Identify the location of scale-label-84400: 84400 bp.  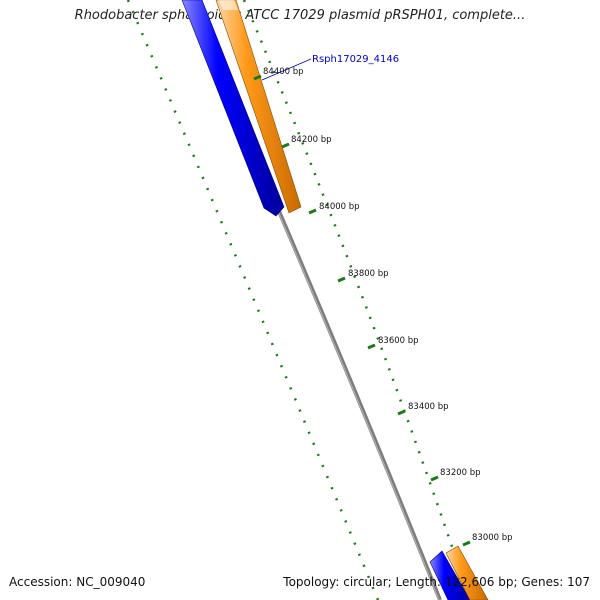
(283, 72).